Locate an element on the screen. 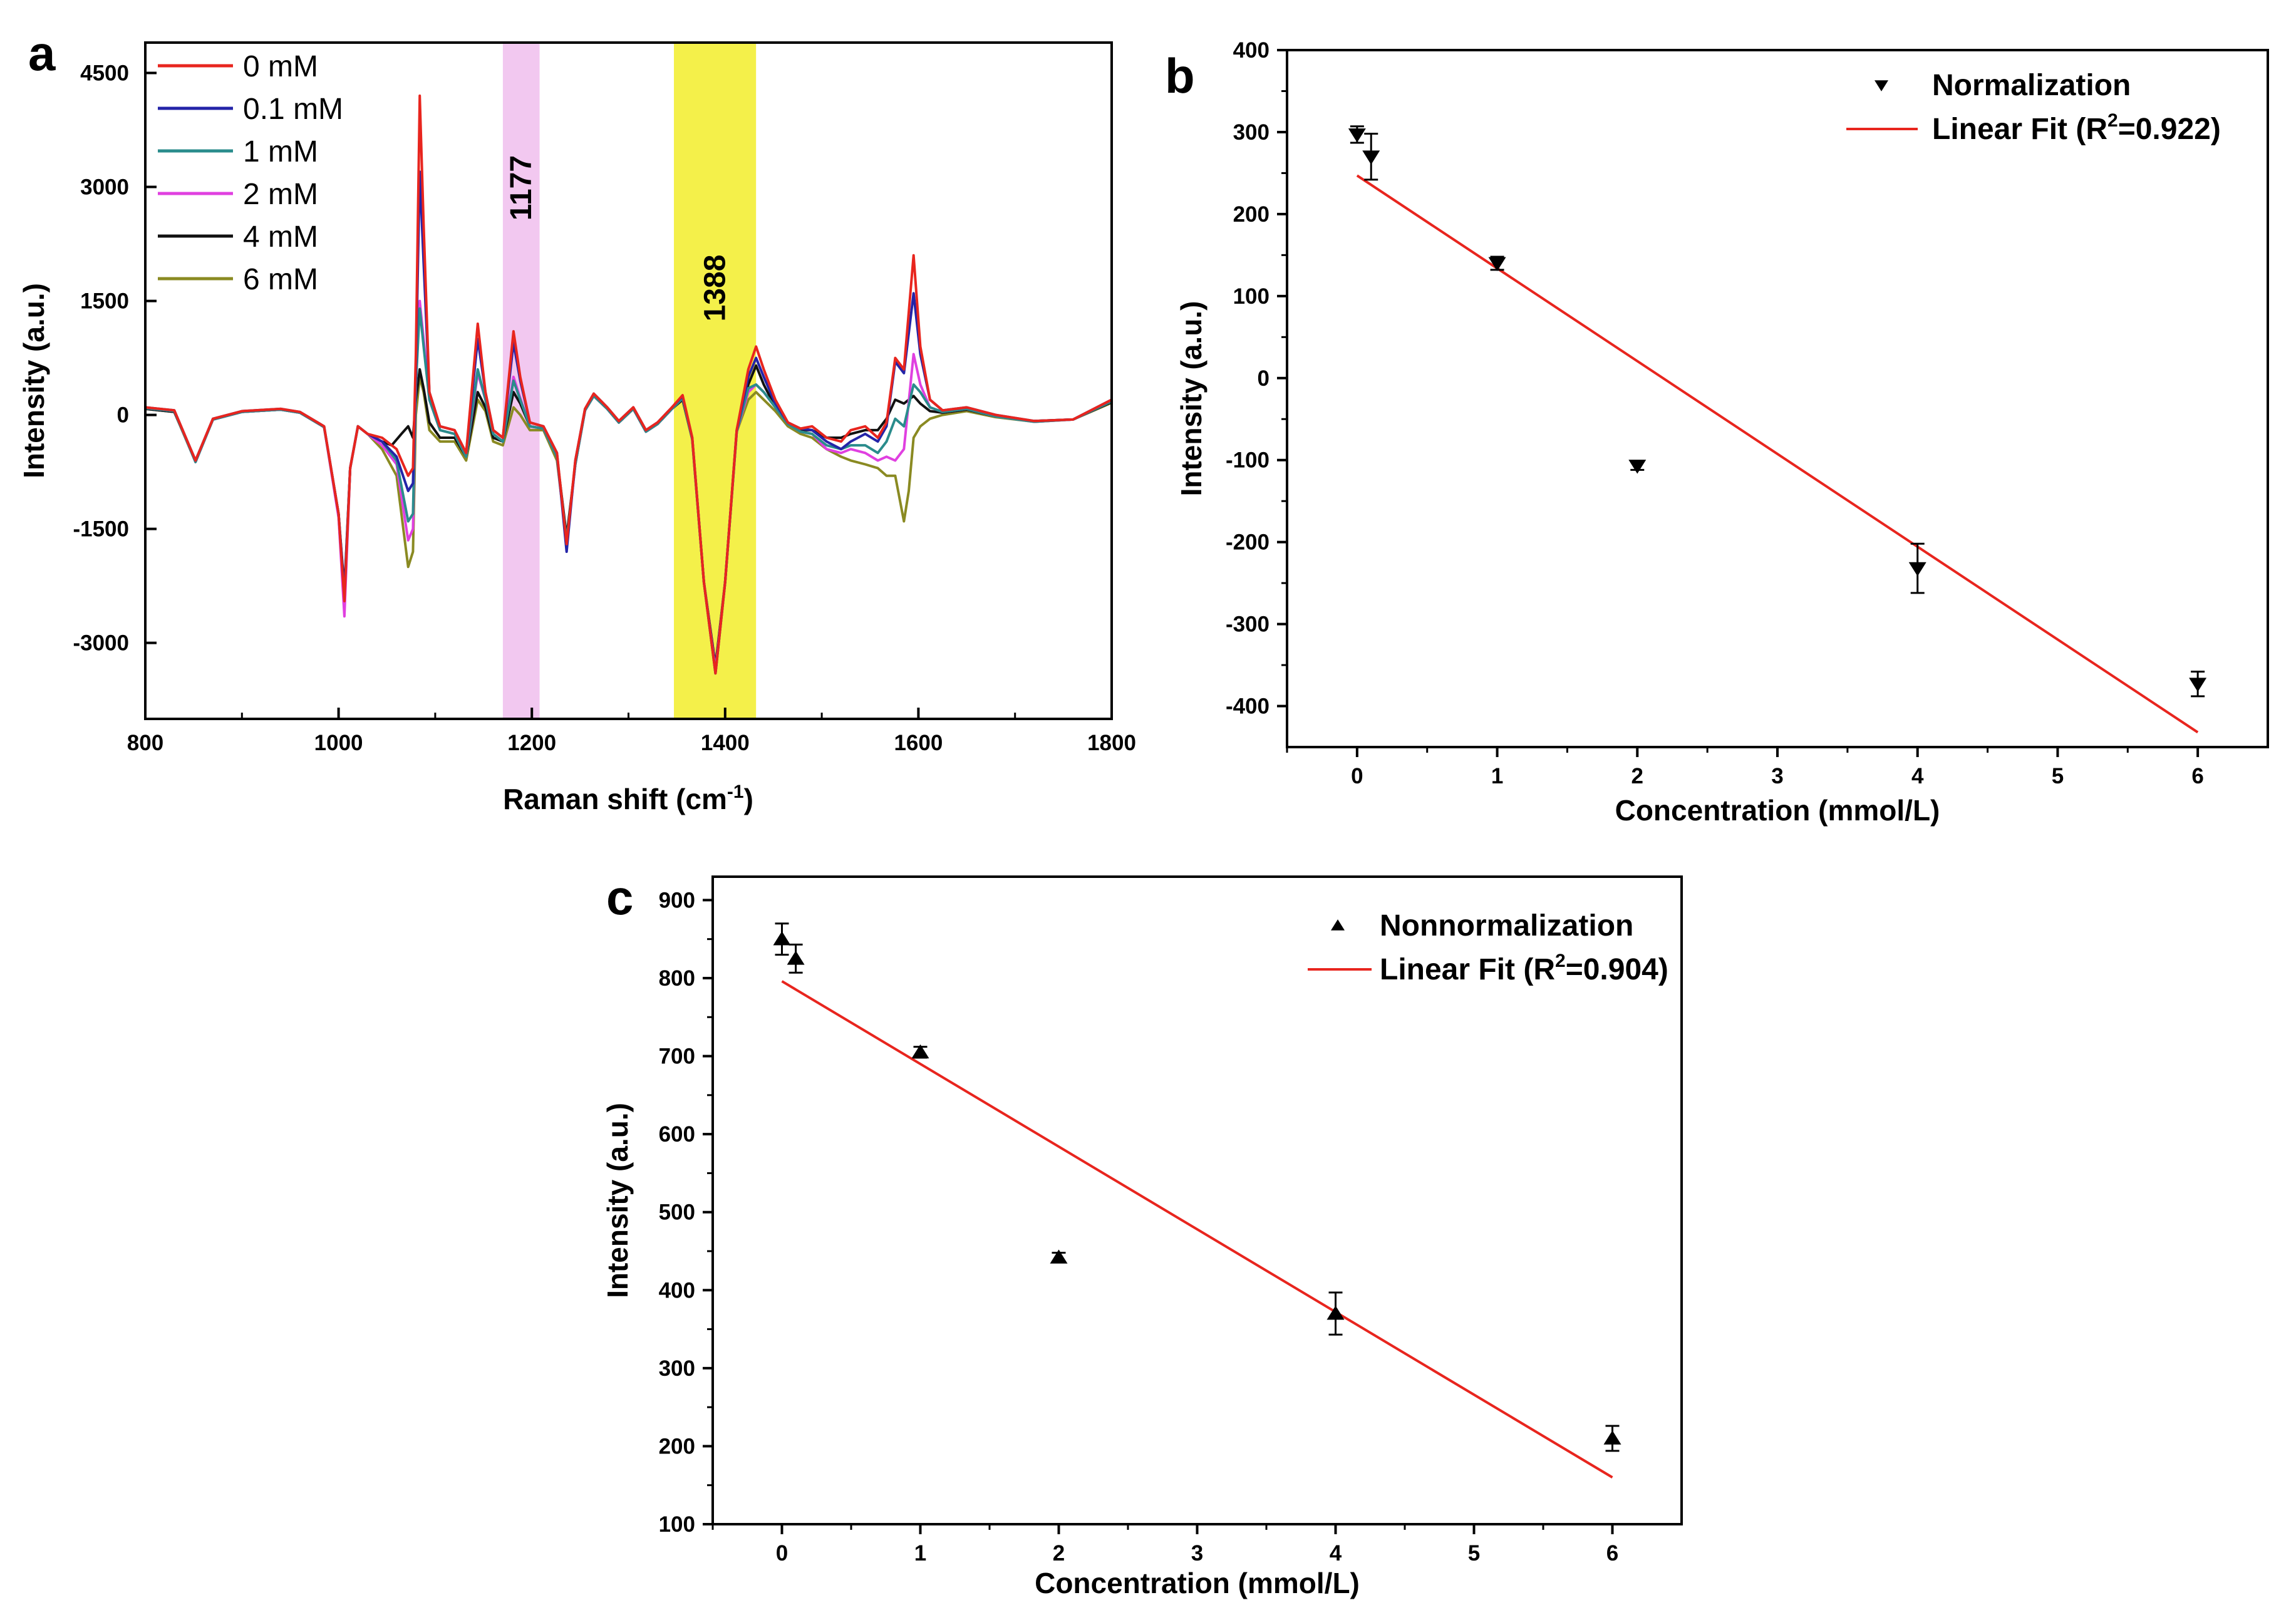  y-tick-label: 500 is located at coordinates (677, 1213).